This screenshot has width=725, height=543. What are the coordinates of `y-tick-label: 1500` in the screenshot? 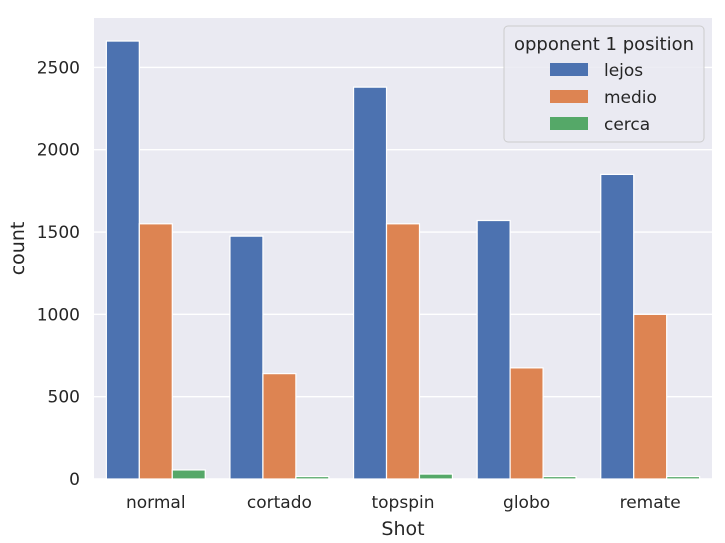 It's located at (58, 233).